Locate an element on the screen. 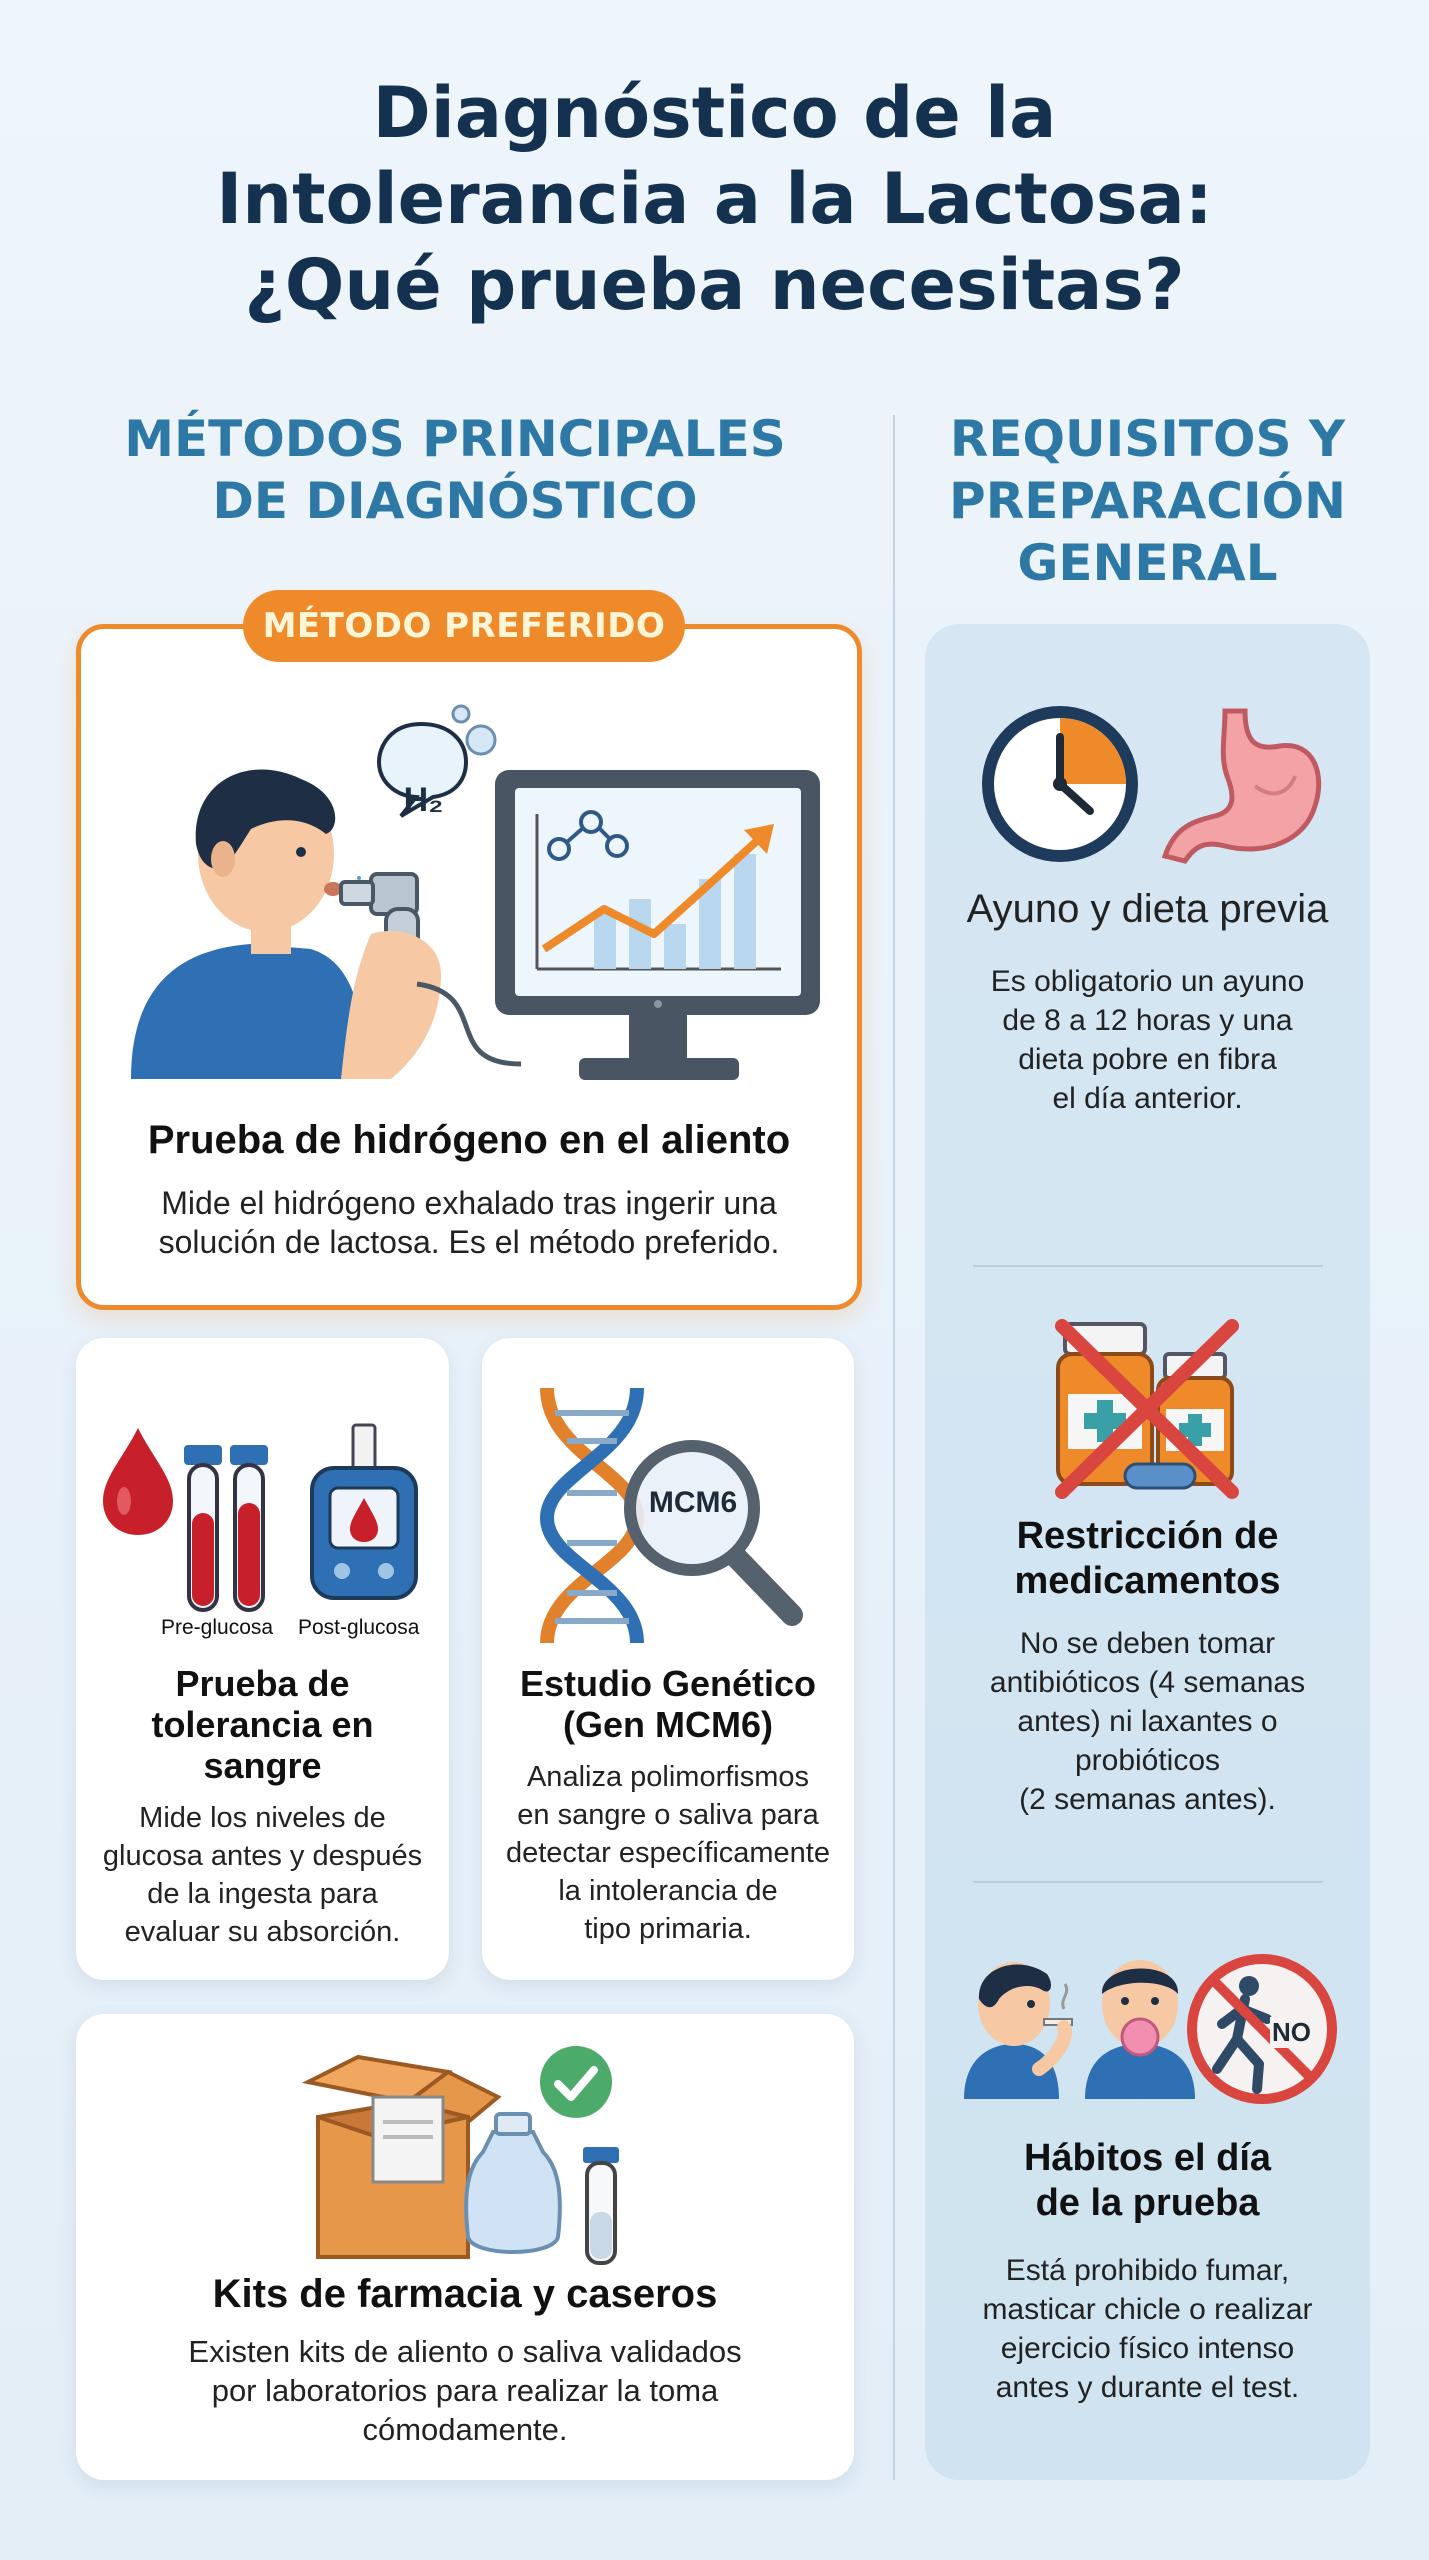  medication-title-line-1: Restricción de is located at coordinates (1147, 1536).